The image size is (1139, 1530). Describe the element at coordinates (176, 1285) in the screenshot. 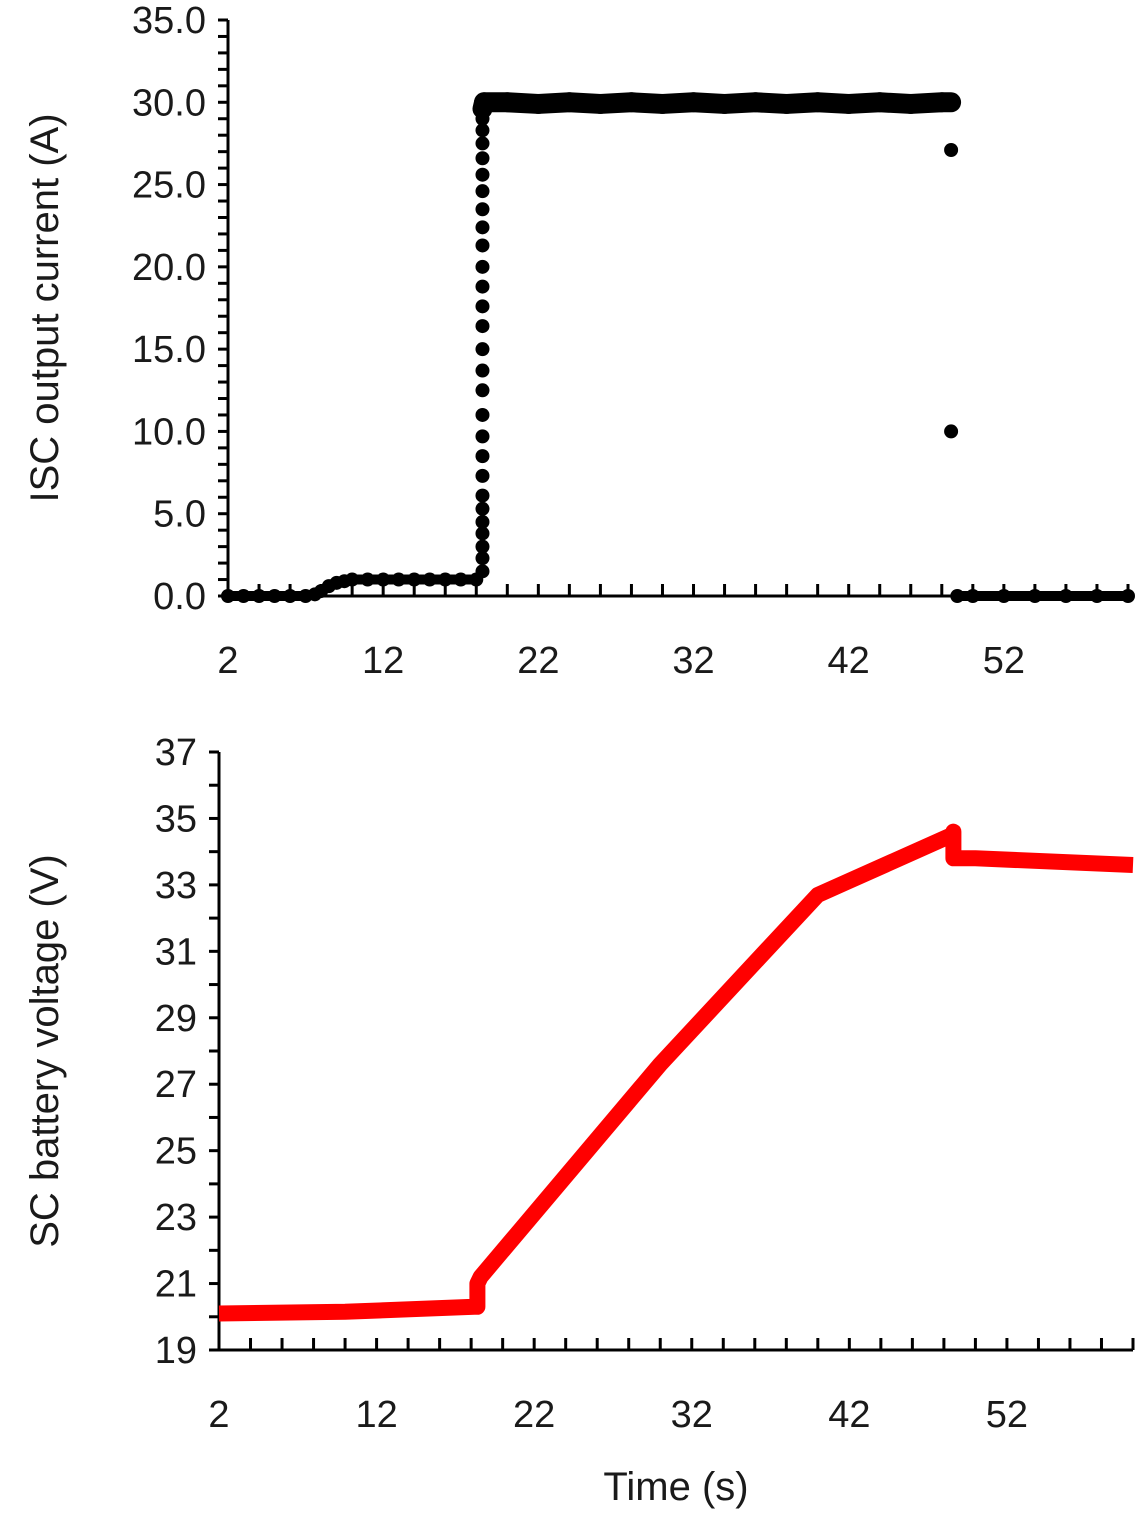

I see `y-tick-label: 21` at that location.